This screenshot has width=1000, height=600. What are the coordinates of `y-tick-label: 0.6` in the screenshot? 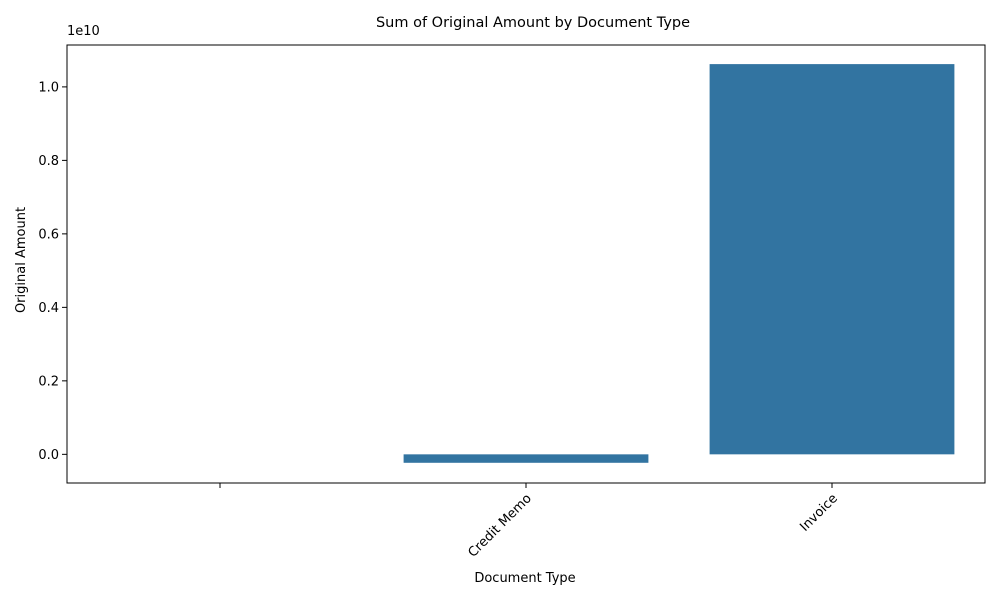 It's located at (48, 234).